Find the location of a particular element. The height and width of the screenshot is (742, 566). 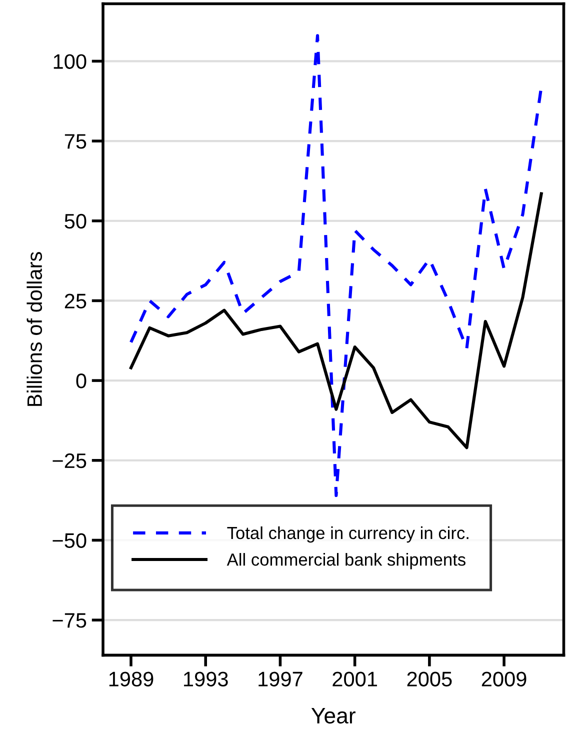

y-tick-label: 50 is located at coordinates (75, 221).